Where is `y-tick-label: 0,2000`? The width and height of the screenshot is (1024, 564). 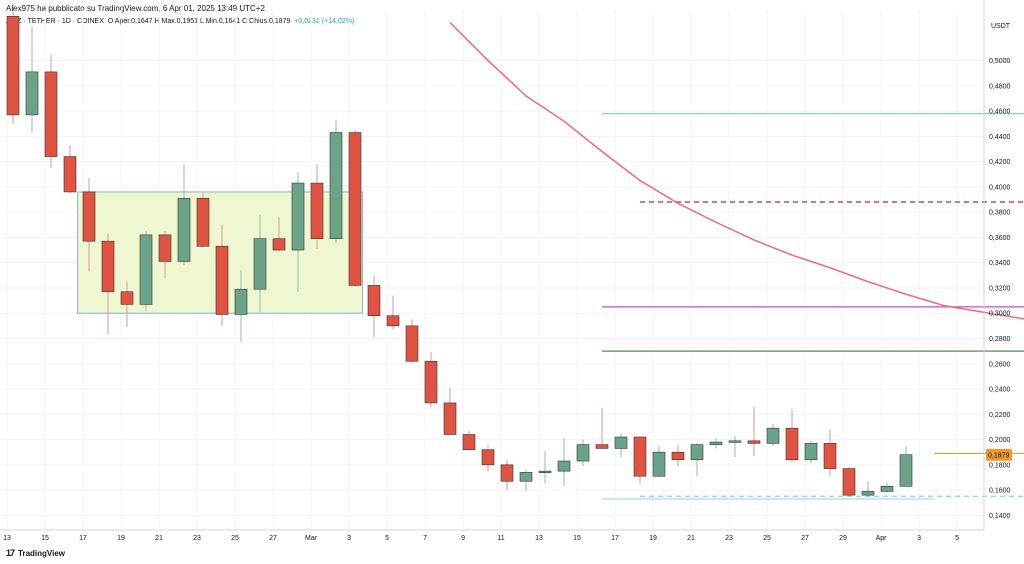 y-tick-label: 0,2000 is located at coordinates (1000, 440).